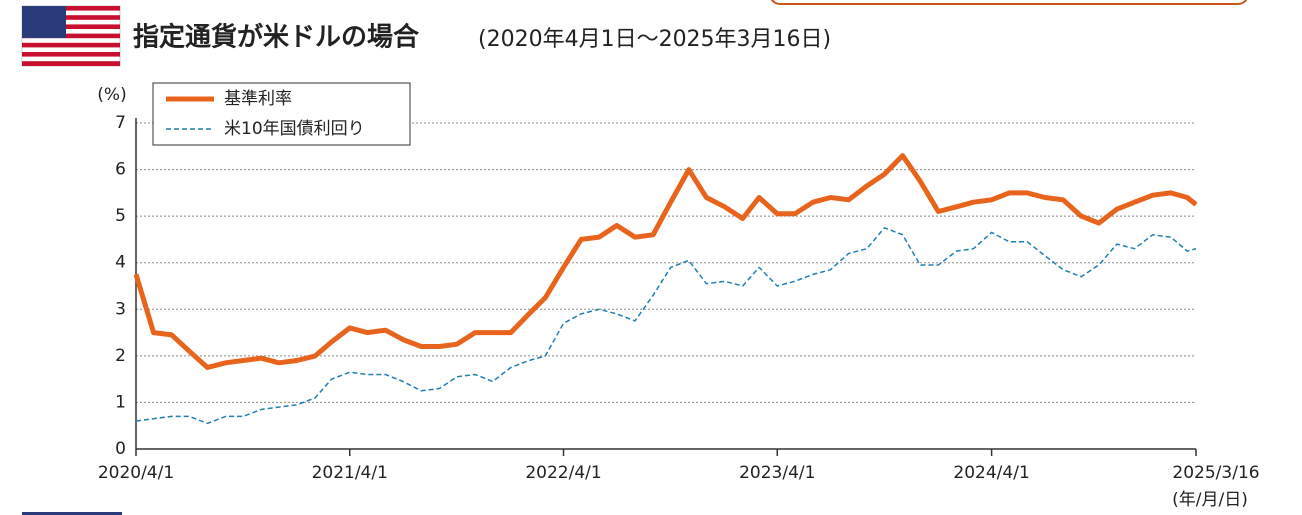 Image resolution: width=1302 pixels, height=515 pixels. I want to click on chart-title: 指定通貨が米ドルの場合, so click(276, 37).